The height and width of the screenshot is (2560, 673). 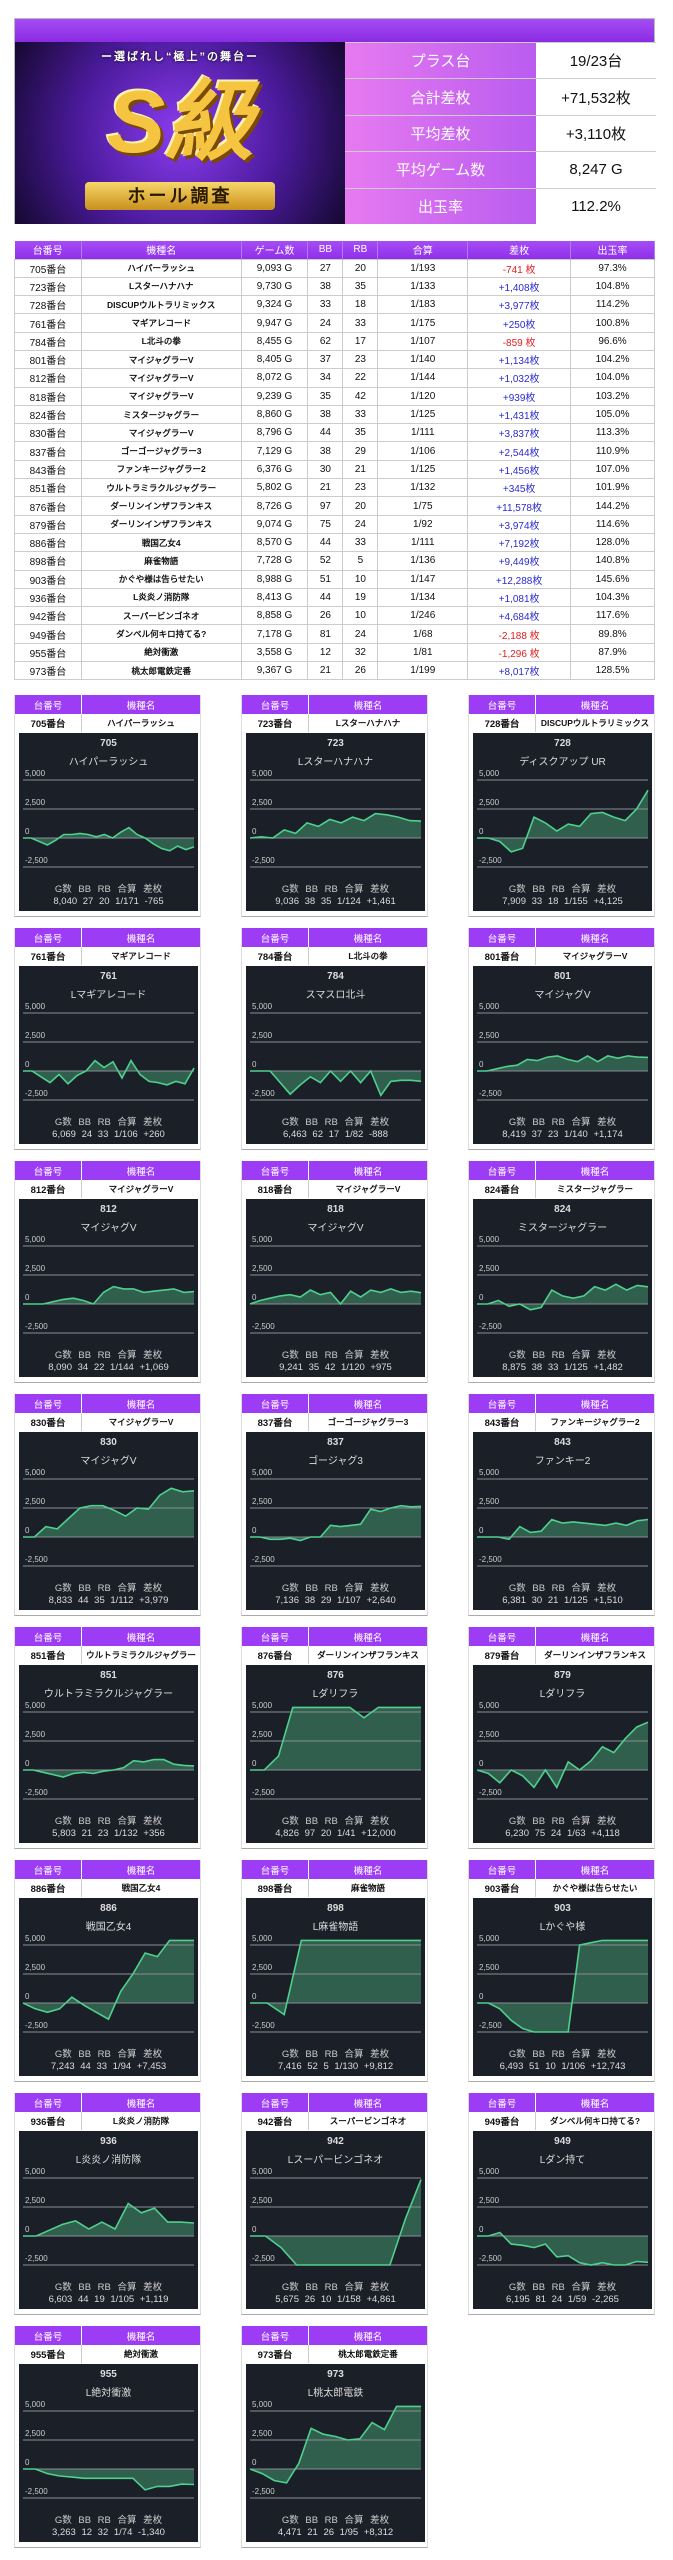 What do you see at coordinates (519, 671) in the screenshot?
I see `coin-difference: +8,017枚` at bounding box center [519, 671].